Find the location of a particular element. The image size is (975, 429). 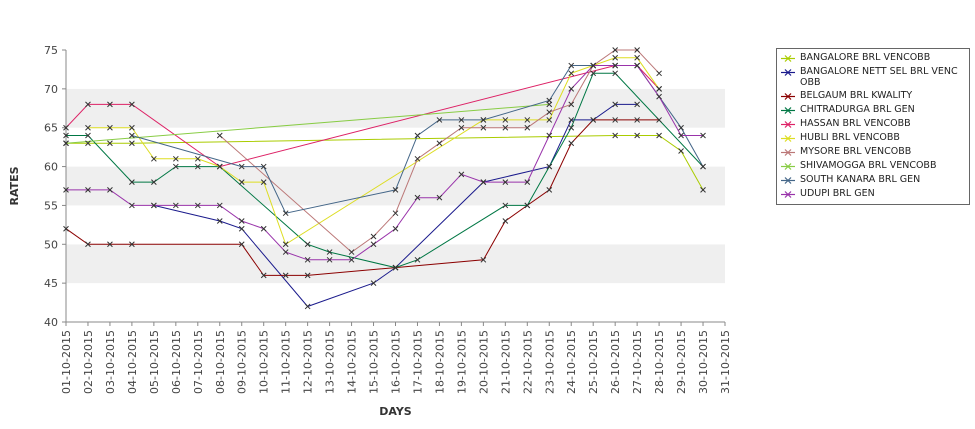

x-tick-label: 24-10-2015 is located at coordinates (571, 362).